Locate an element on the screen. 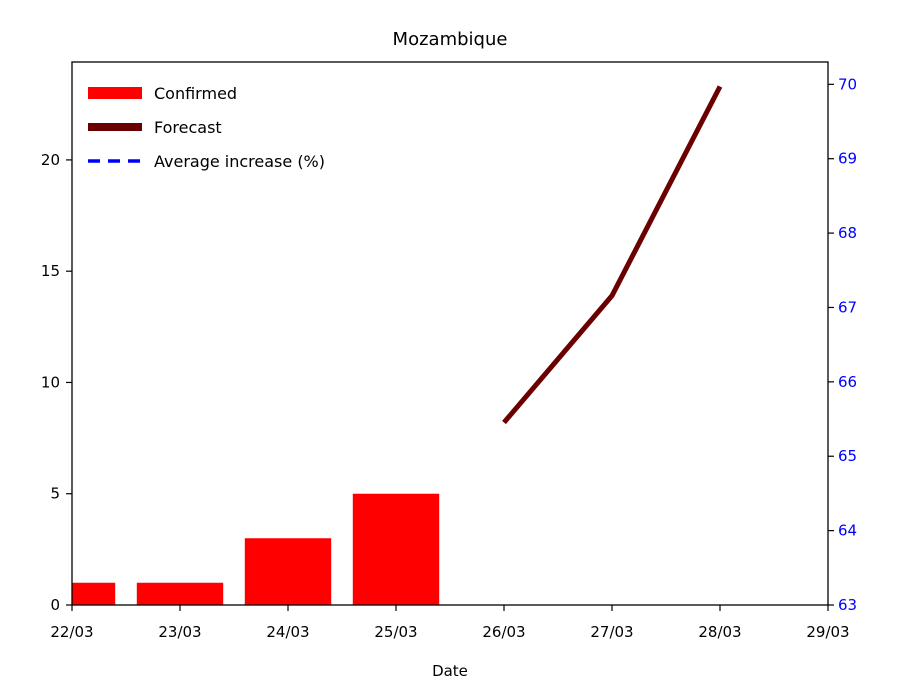 Image resolution: width=900 pixels, height=700 pixels. x-tick-label: 22/03 is located at coordinates (71, 632).